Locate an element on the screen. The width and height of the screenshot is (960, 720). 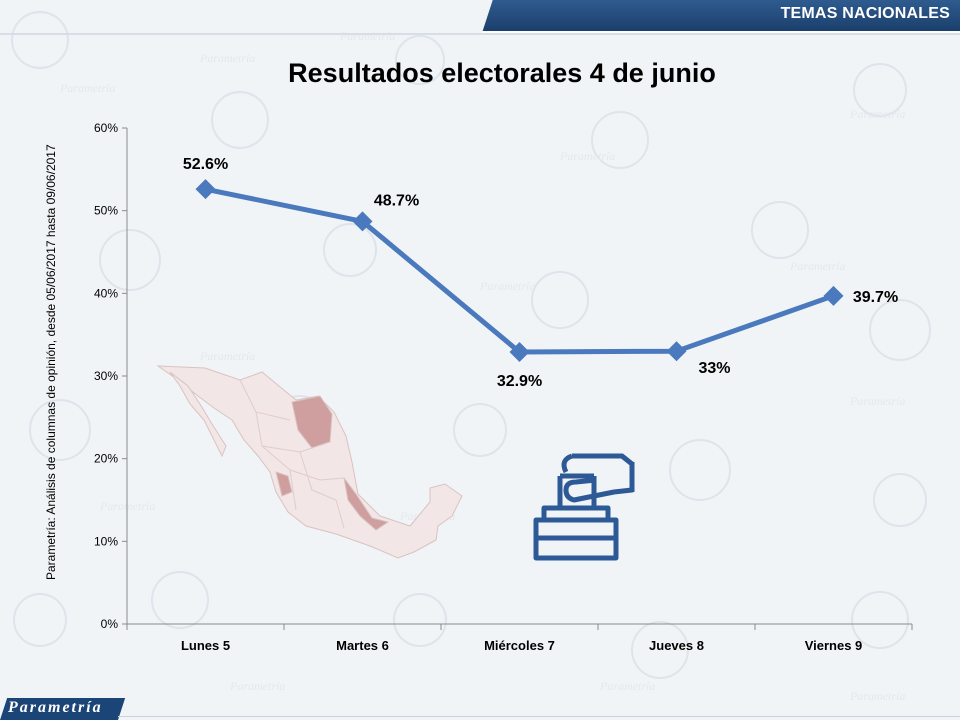
footer-rule is located at coordinates (539, 716).